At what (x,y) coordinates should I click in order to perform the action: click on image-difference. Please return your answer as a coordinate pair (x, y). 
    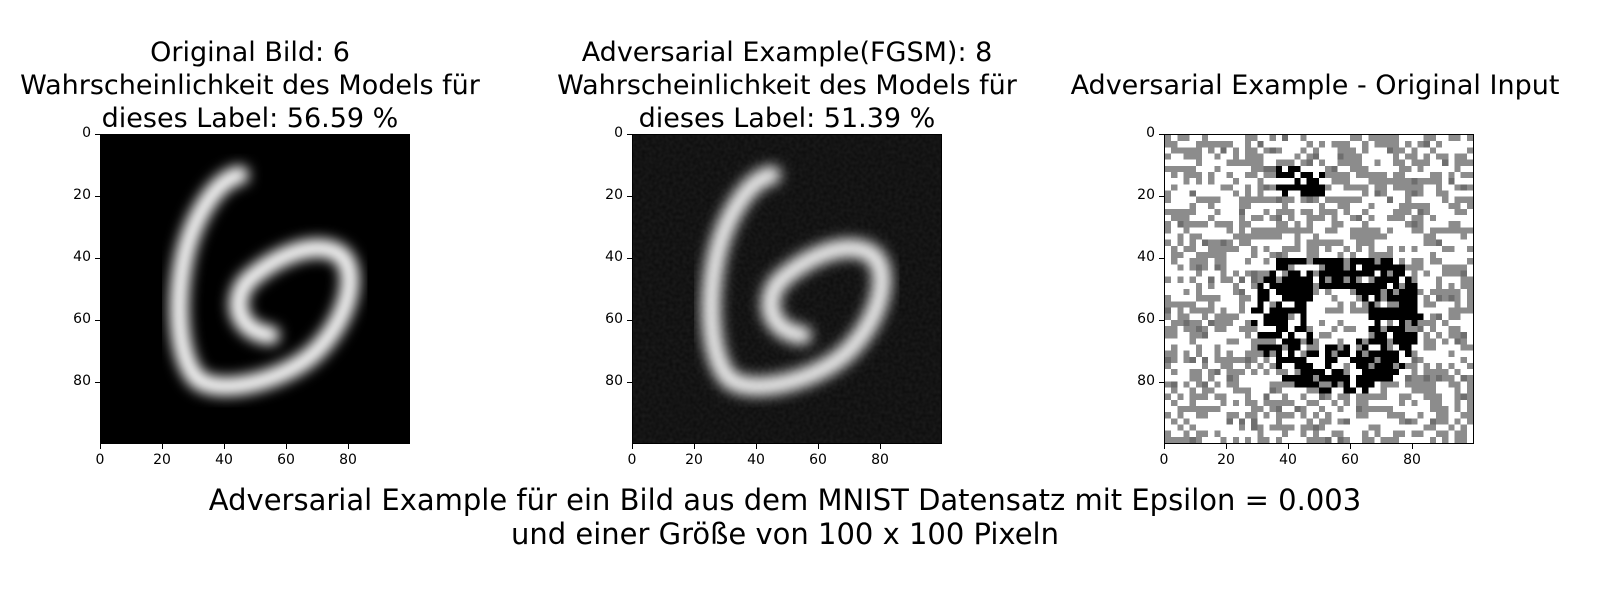
    Looking at the image, I should click on (1319, 289).